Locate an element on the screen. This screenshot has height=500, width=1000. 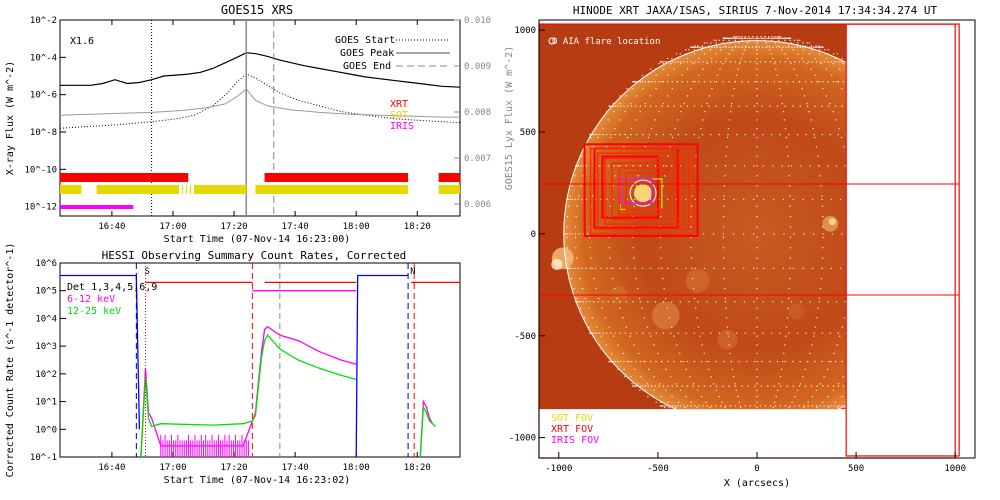
hessi-y-tick: 10^6 is located at coordinates (46, 264).